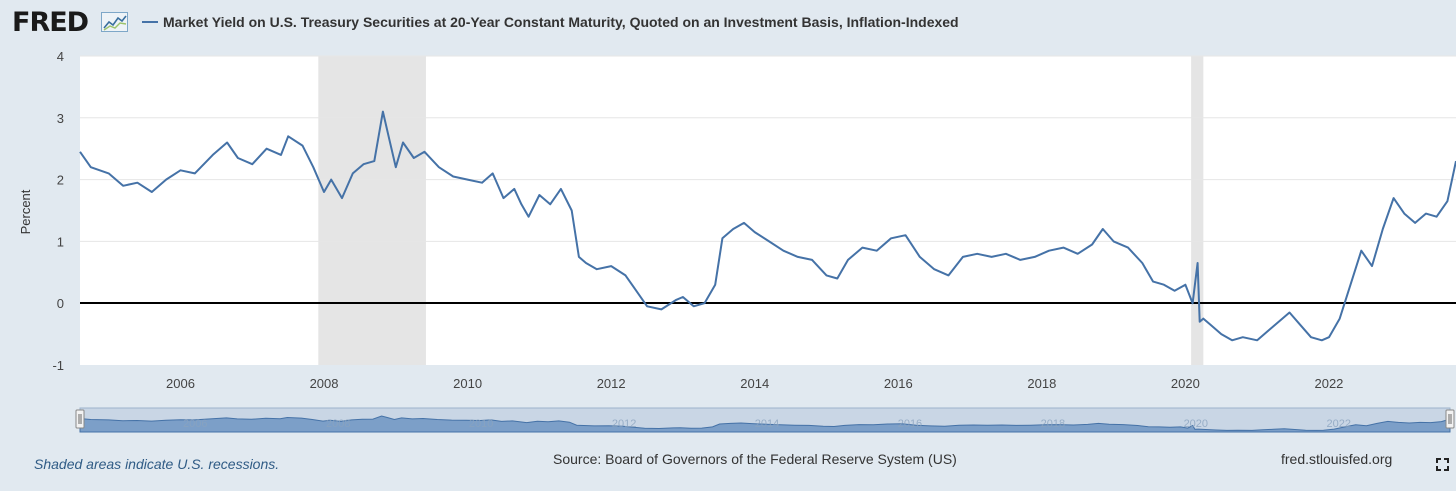  What do you see at coordinates (481, 424) in the screenshot?
I see `navigator-year-label: 2010` at bounding box center [481, 424].